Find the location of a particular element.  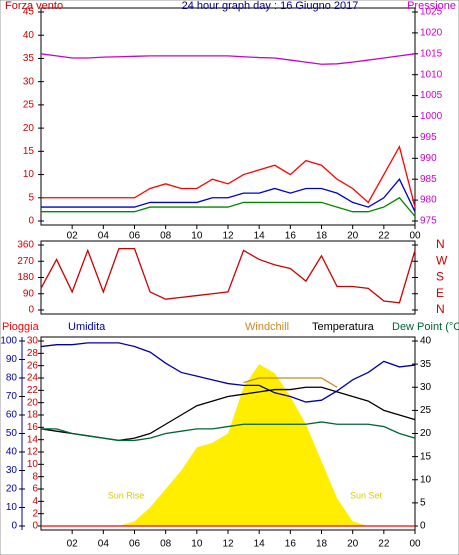

y3-tick-label: 90 is located at coordinates (12, 359).